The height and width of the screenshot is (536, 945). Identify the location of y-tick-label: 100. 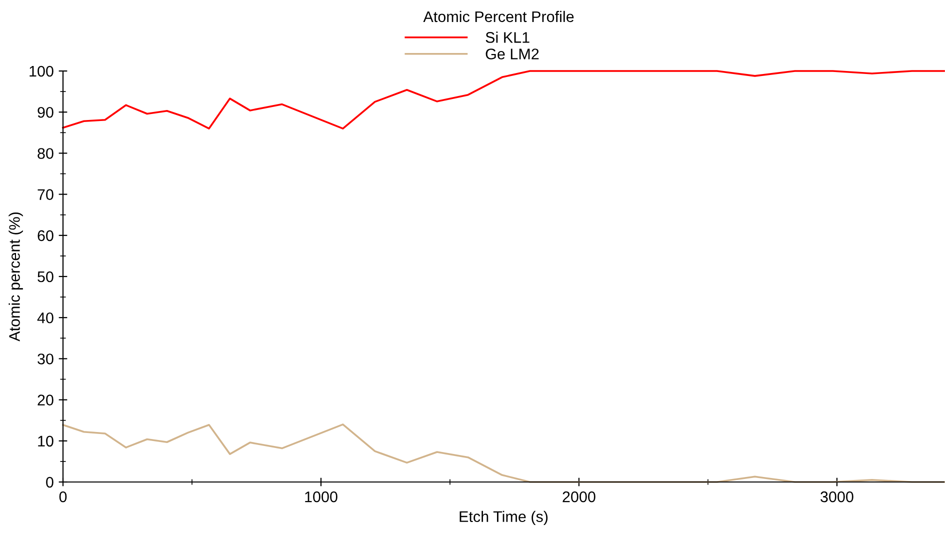
(42, 71).